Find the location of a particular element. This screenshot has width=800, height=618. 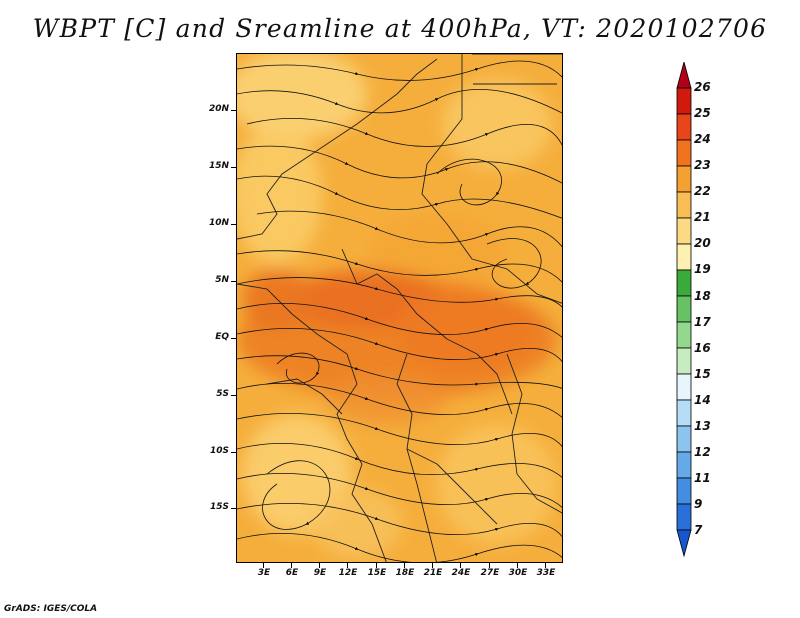

colorbar-label-18: 18 is located at coordinates (702, 296).